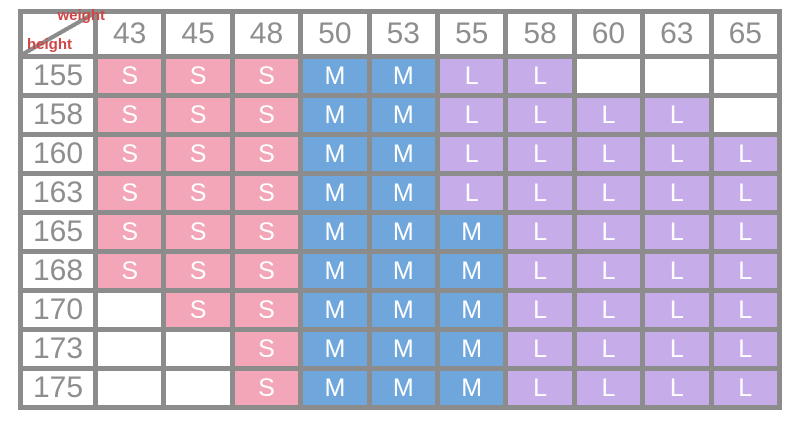  What do you see at coordinates (471, 34) in the screenshot?
I see `weight-header: 55` at bounding box center [471, 34].